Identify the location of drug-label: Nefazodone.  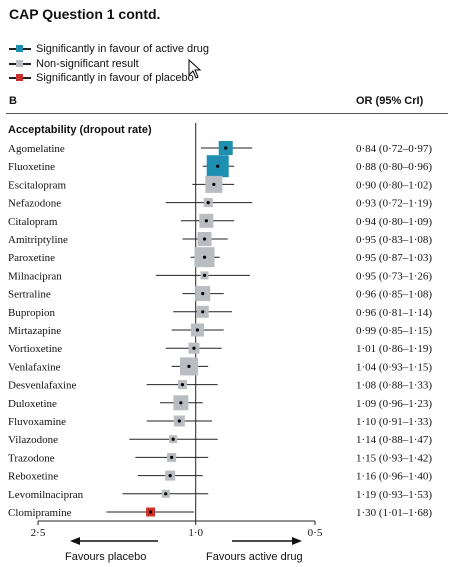
(34, 204).